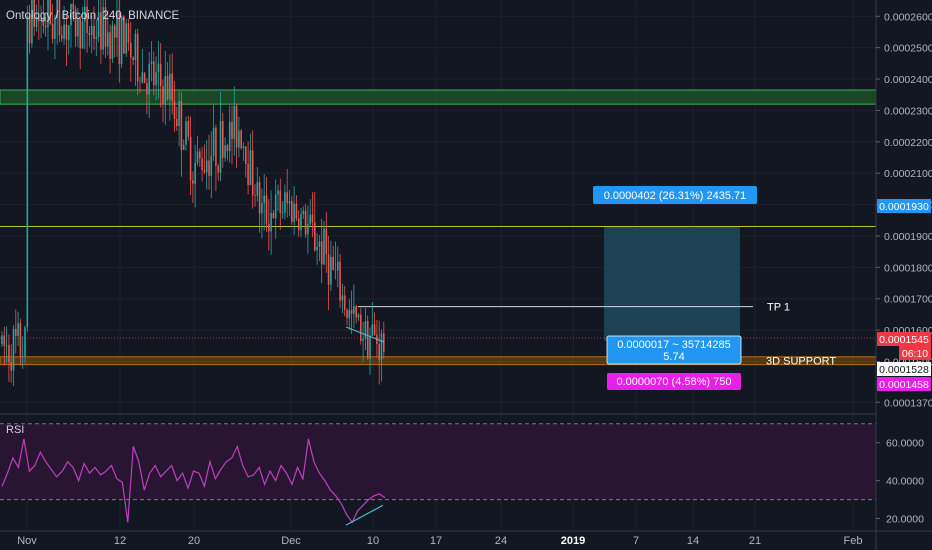 Image resolution: width=932 pixels, height=550 pixels. Describe the element at coordinates (373, 541) in the screenshot. I see `time-tick-label: 10` at that location.